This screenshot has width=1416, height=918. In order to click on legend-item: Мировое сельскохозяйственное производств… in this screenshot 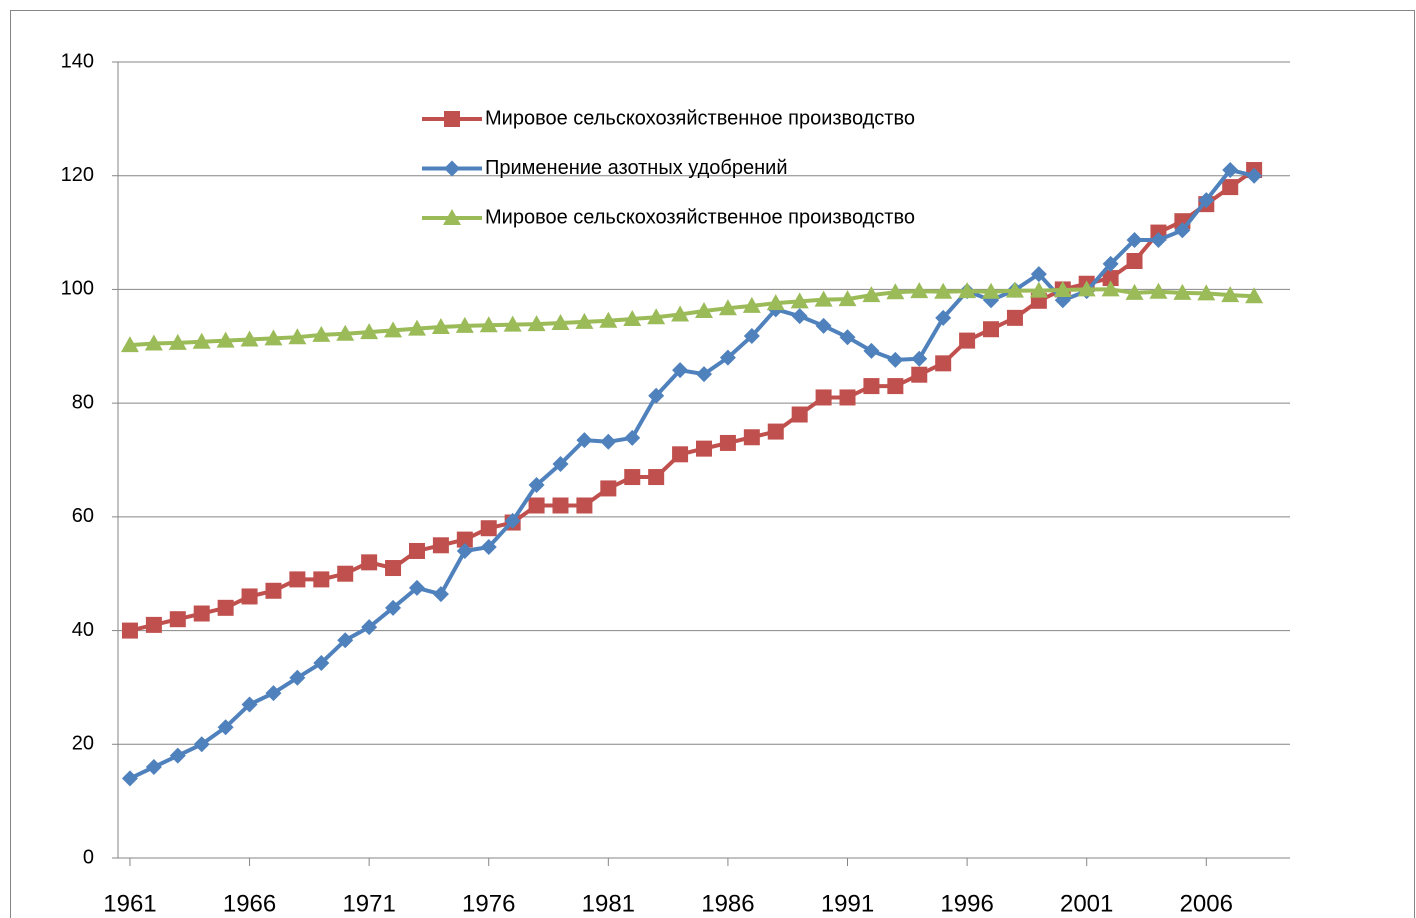, I will do `click(668, 217)`.